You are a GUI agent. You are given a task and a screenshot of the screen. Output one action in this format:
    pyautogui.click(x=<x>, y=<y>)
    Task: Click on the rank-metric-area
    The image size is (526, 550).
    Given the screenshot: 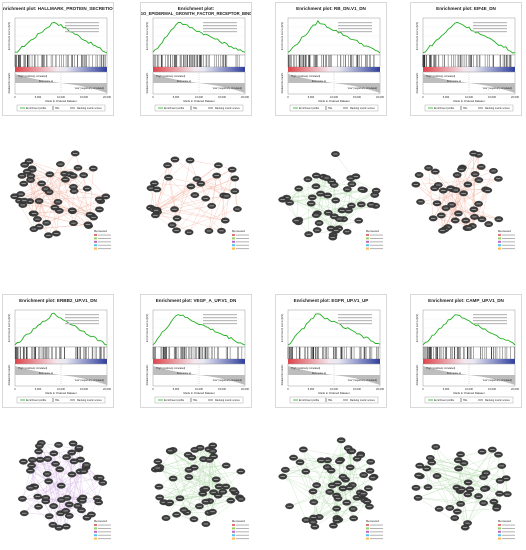 What is the action you would take?
    pyautogui.click(x=334, y=83)
    